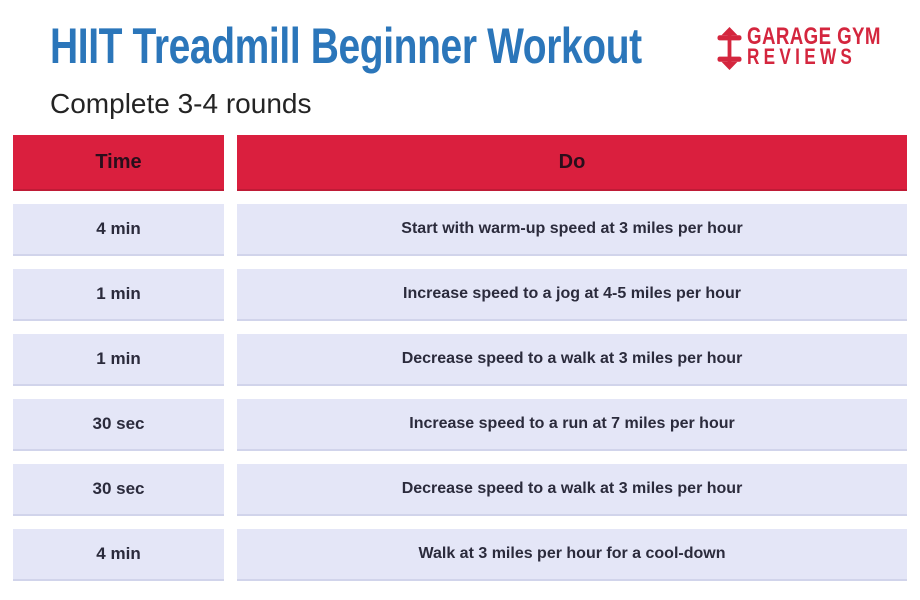  Describe the element at coordinates (118, 163) in the screenshot. I see `column-header-time: Time` at that location.